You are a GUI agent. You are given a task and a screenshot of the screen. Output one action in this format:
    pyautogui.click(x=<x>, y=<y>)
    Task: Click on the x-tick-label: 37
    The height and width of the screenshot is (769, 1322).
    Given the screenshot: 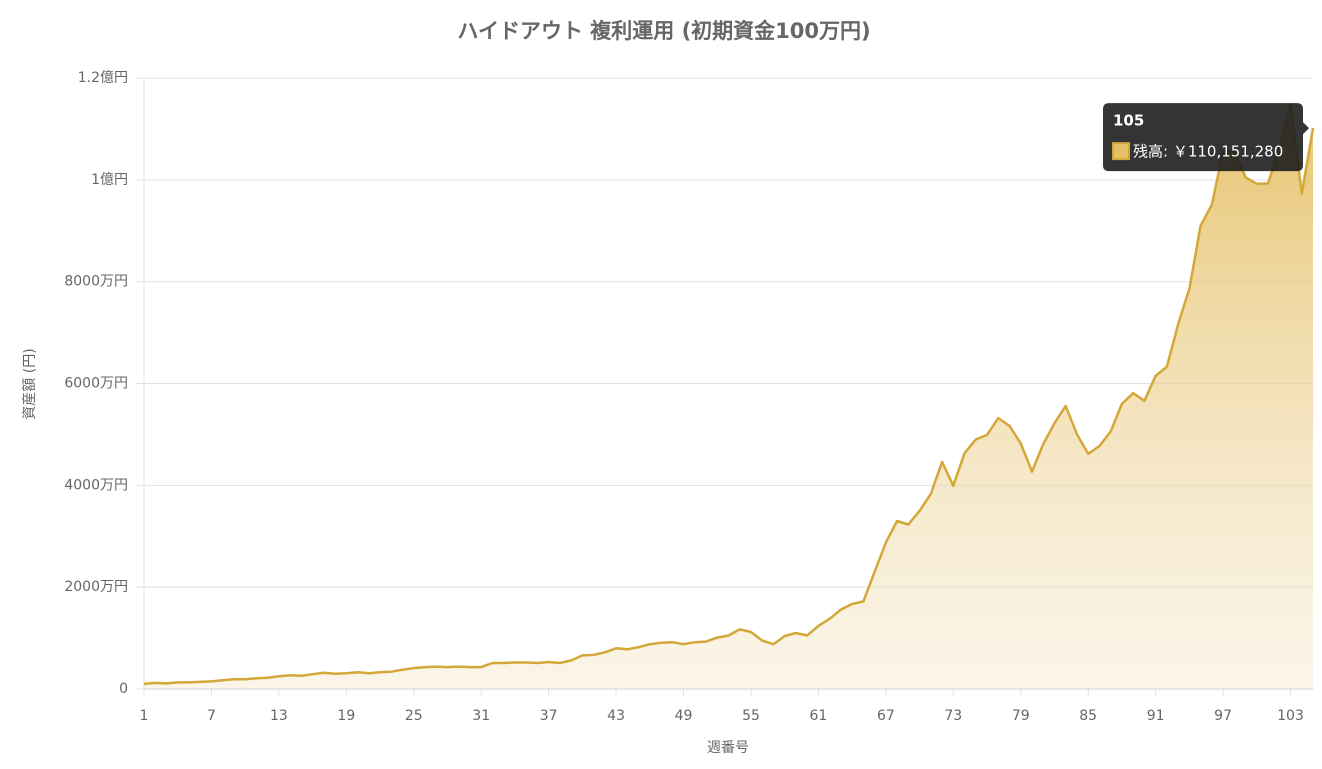 What is the action you would take?
    pyautogui.click(x=549, y=716)
    